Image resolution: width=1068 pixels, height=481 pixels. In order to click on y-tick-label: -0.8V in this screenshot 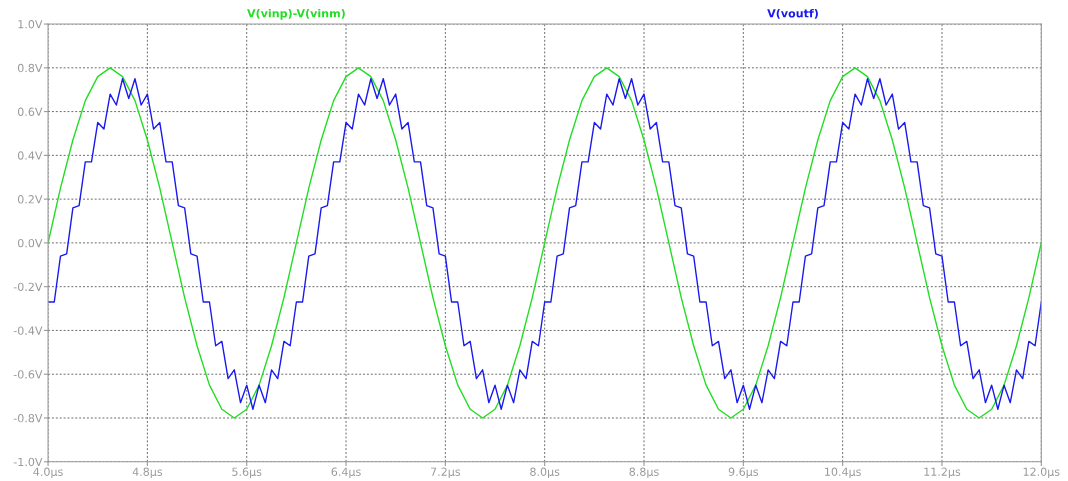, I will do `click(28, 418)`.